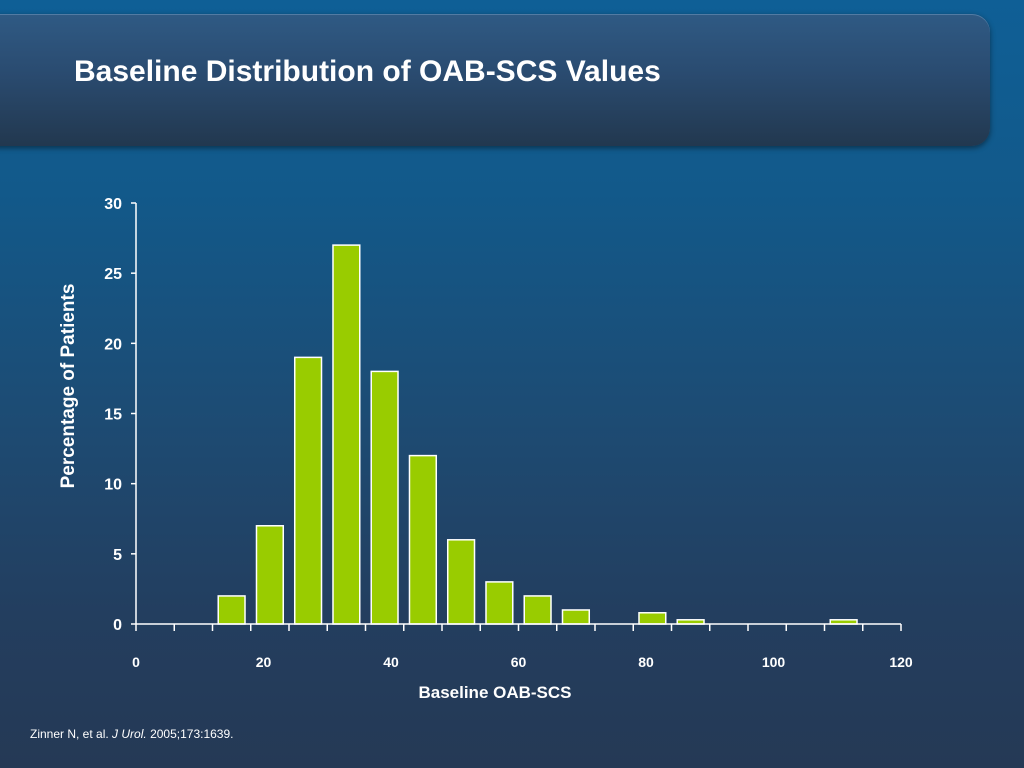  What do you see at coordinates (117, 625) in the screenshot?
I see `y-tick-label: 0` at bounding box center [117, 625].